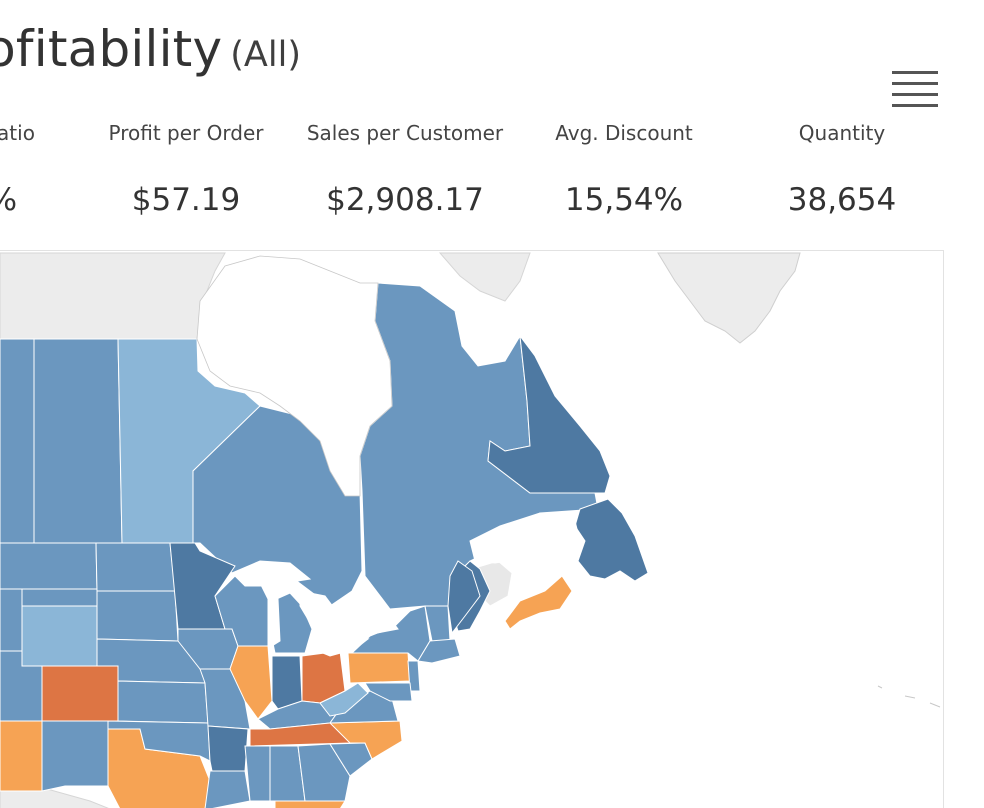  I want to click on water-lake-erie, so click(343, 647).